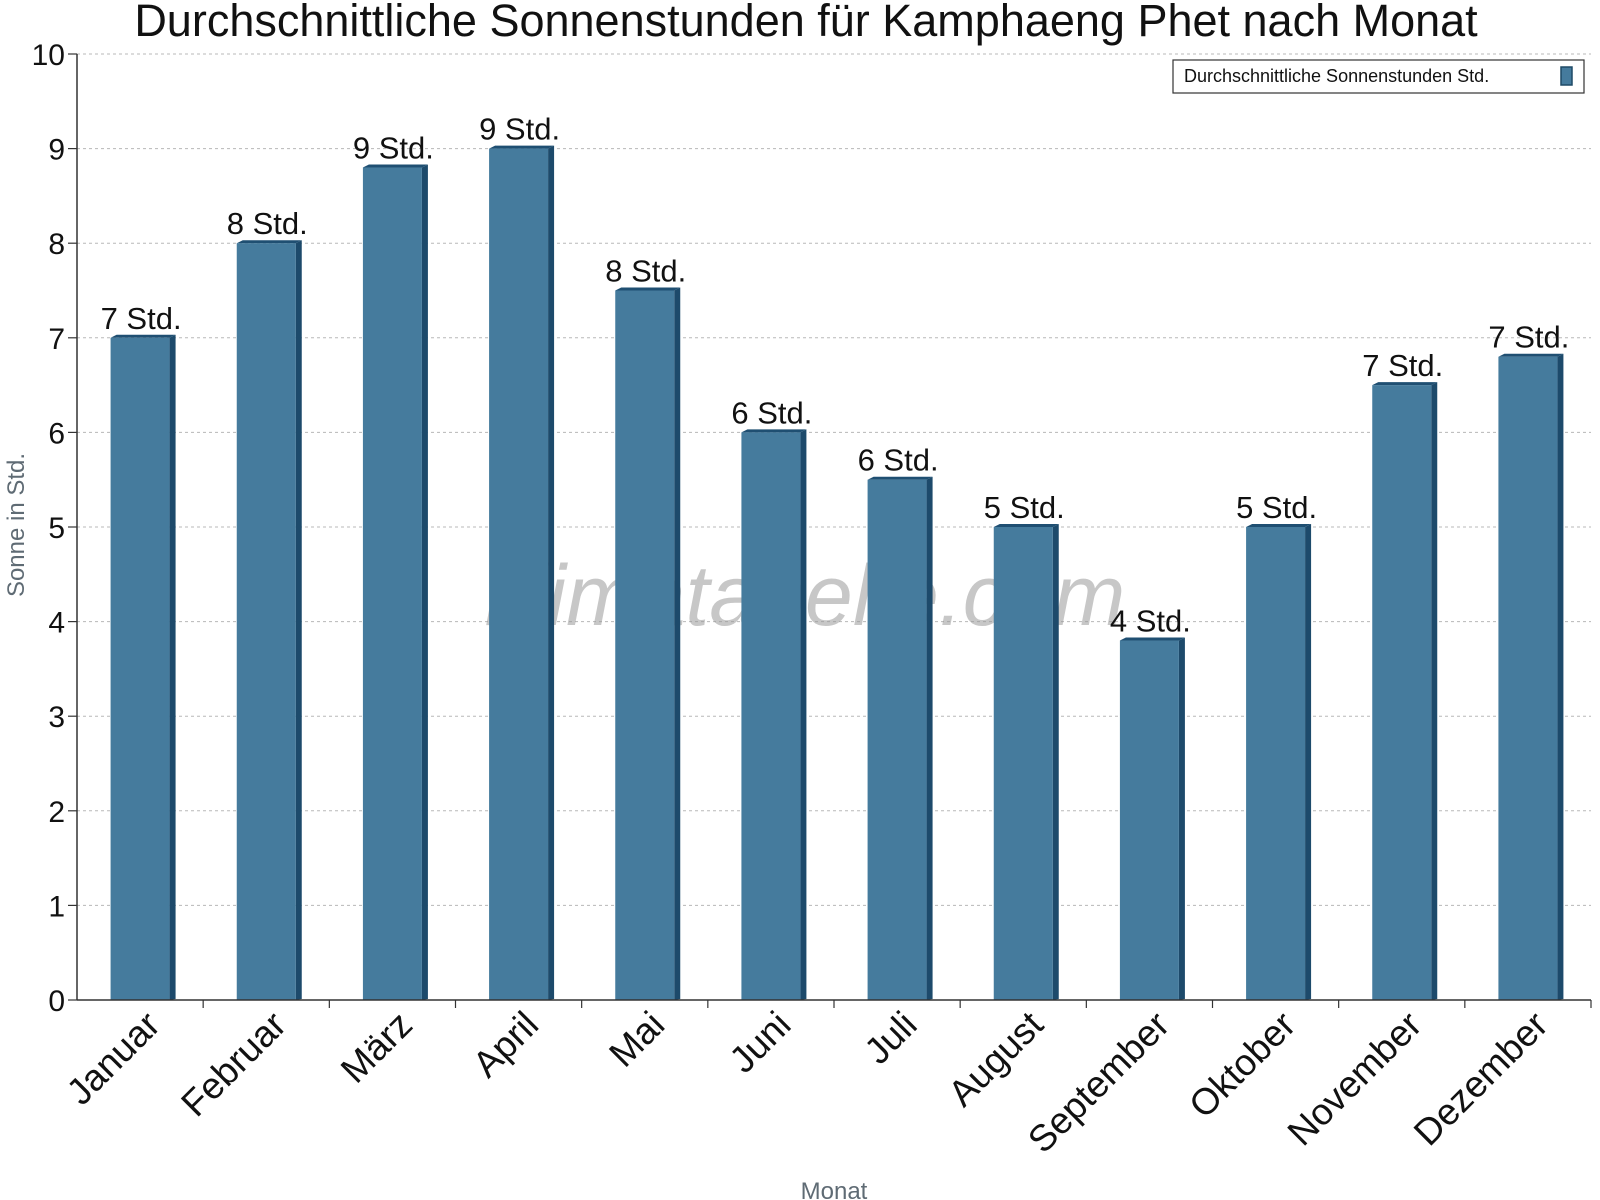 This screenshot has width=1600, height=1200. Describe the element at coordinates (56, 244) in the screenshot. I see `y-tick-label: 8` at that location.